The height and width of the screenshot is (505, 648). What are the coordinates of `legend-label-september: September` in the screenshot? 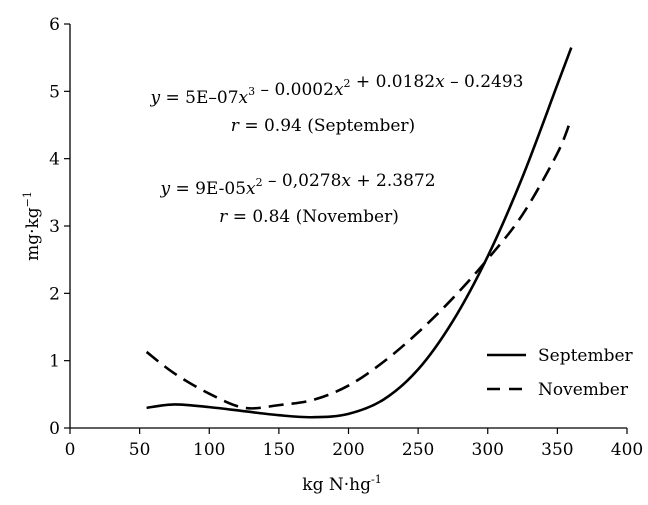 It's located at (586, 356).